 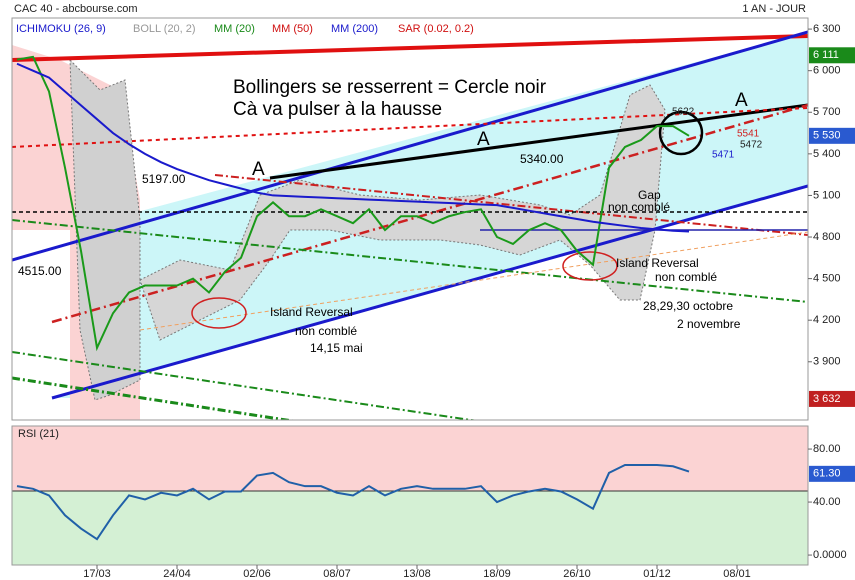 What do you see at coordinates (38, 434) in the screenshot?
I see `rsi-title: RSI (21)` at bounding box center [38, 434].